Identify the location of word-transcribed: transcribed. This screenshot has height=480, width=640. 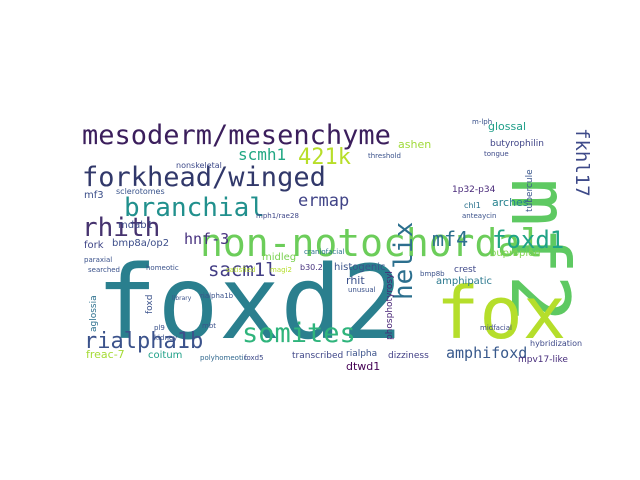
(317, 356).